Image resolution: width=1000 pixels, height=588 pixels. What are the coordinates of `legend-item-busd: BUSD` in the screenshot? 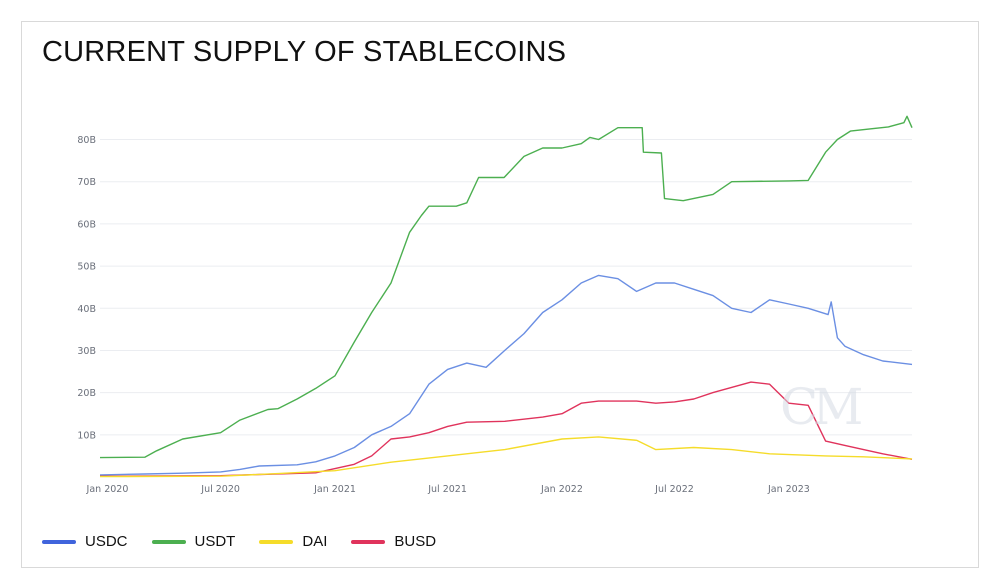 It's located at (393, 541).